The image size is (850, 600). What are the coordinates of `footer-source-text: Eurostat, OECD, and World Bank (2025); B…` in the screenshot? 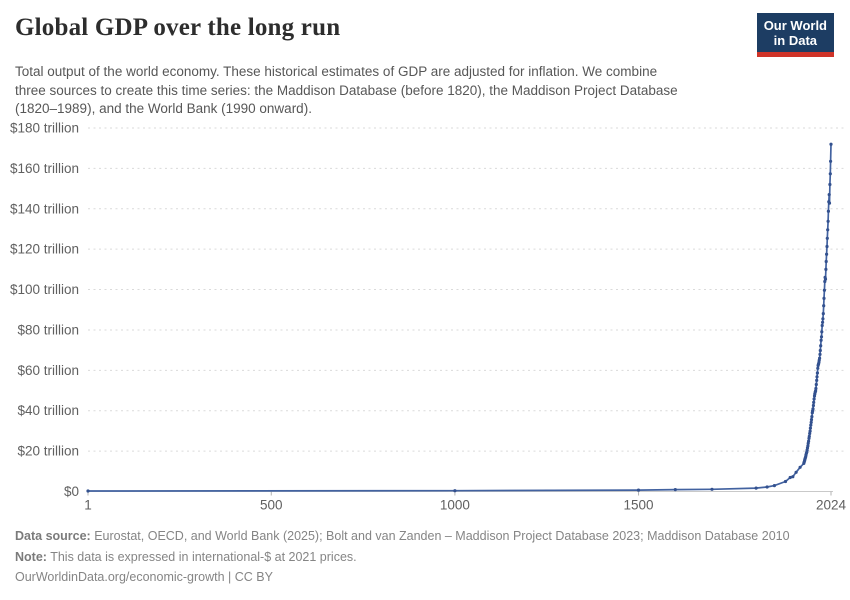 It's located at (442, 536).